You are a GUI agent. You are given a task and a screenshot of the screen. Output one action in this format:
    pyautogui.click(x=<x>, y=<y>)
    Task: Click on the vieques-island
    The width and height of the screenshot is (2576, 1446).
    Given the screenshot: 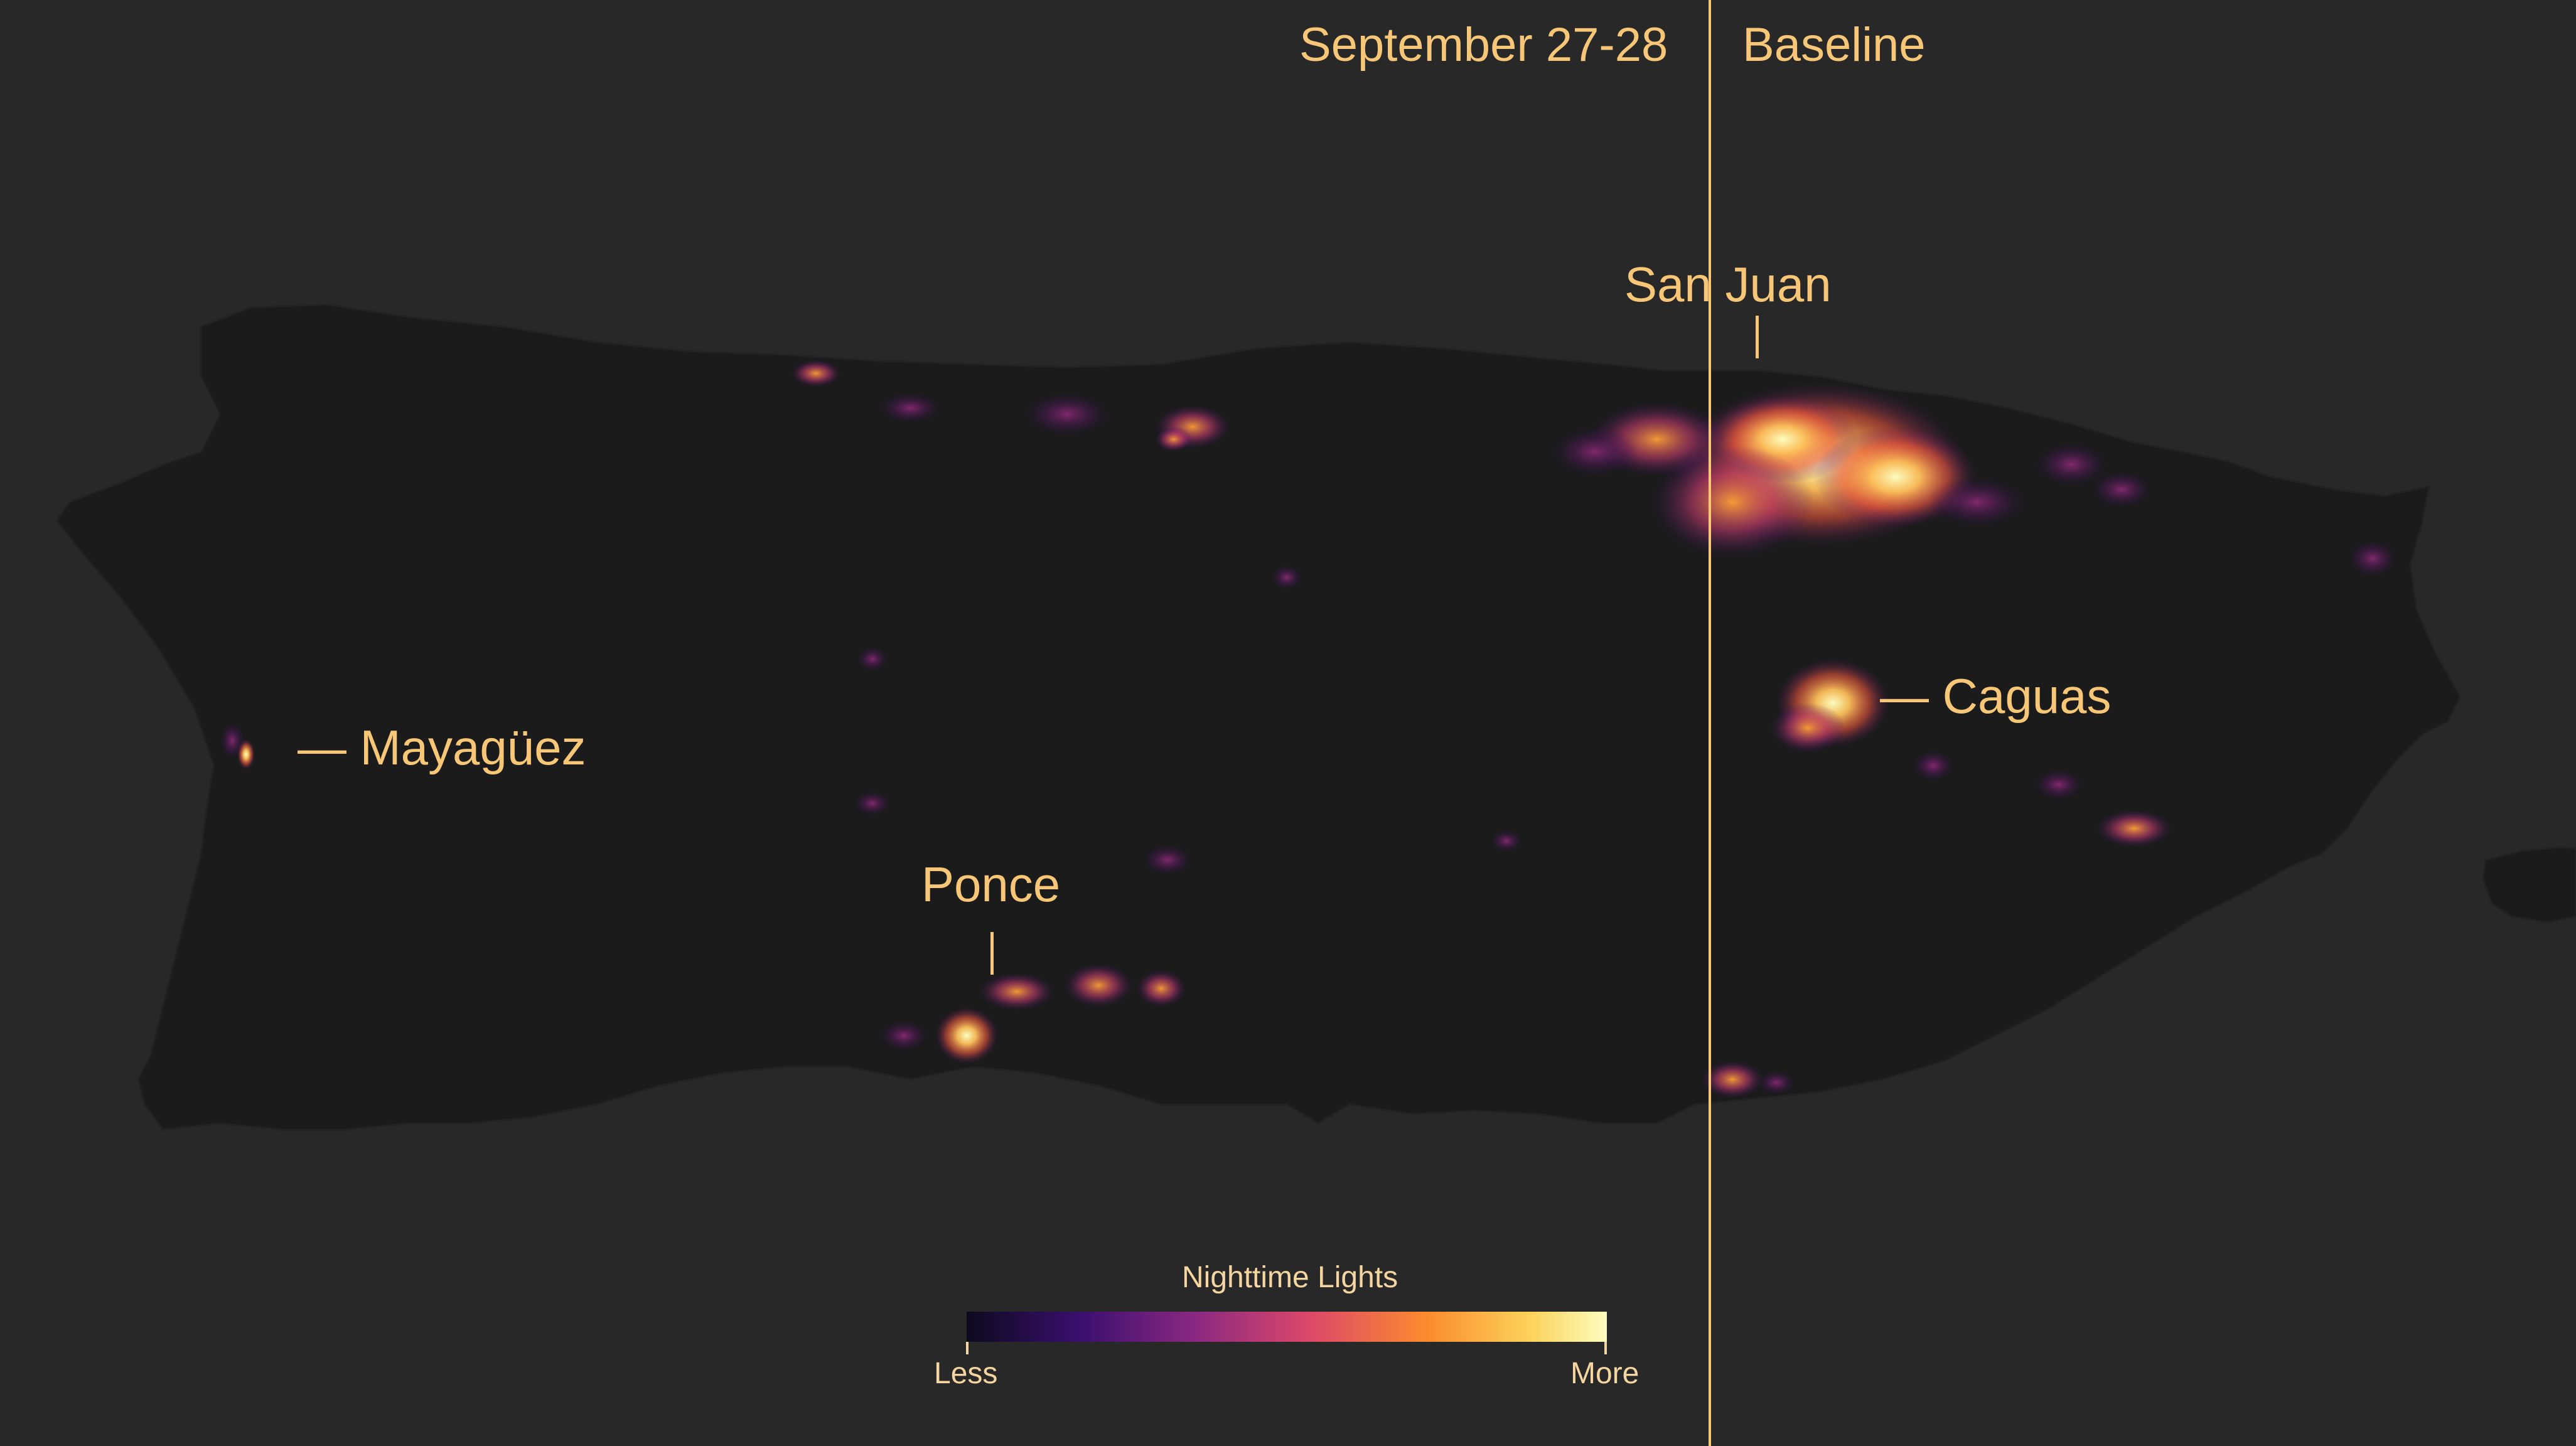 What is the action you would take?
    pyautogui.click(x=2528, y=885)
    